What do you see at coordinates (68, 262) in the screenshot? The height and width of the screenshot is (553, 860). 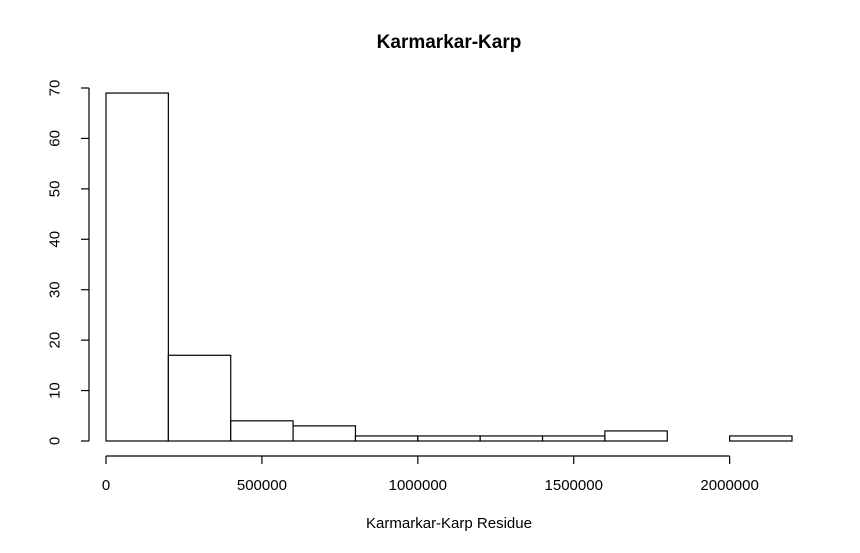 I see `y-axis: 0 10 20 30 40 50 60 70` at bounding box center [68, 262].